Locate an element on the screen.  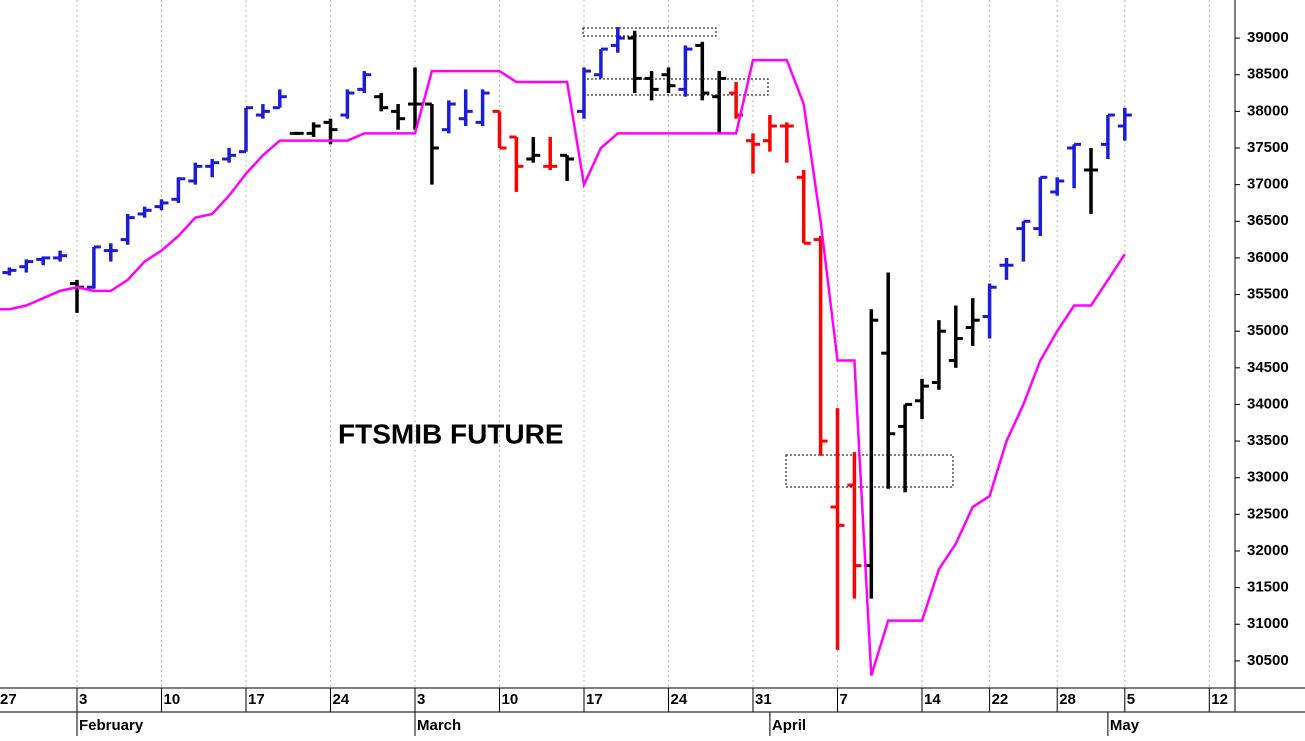
y-tick-label: 35000 is located at coordinates (1268, 330).